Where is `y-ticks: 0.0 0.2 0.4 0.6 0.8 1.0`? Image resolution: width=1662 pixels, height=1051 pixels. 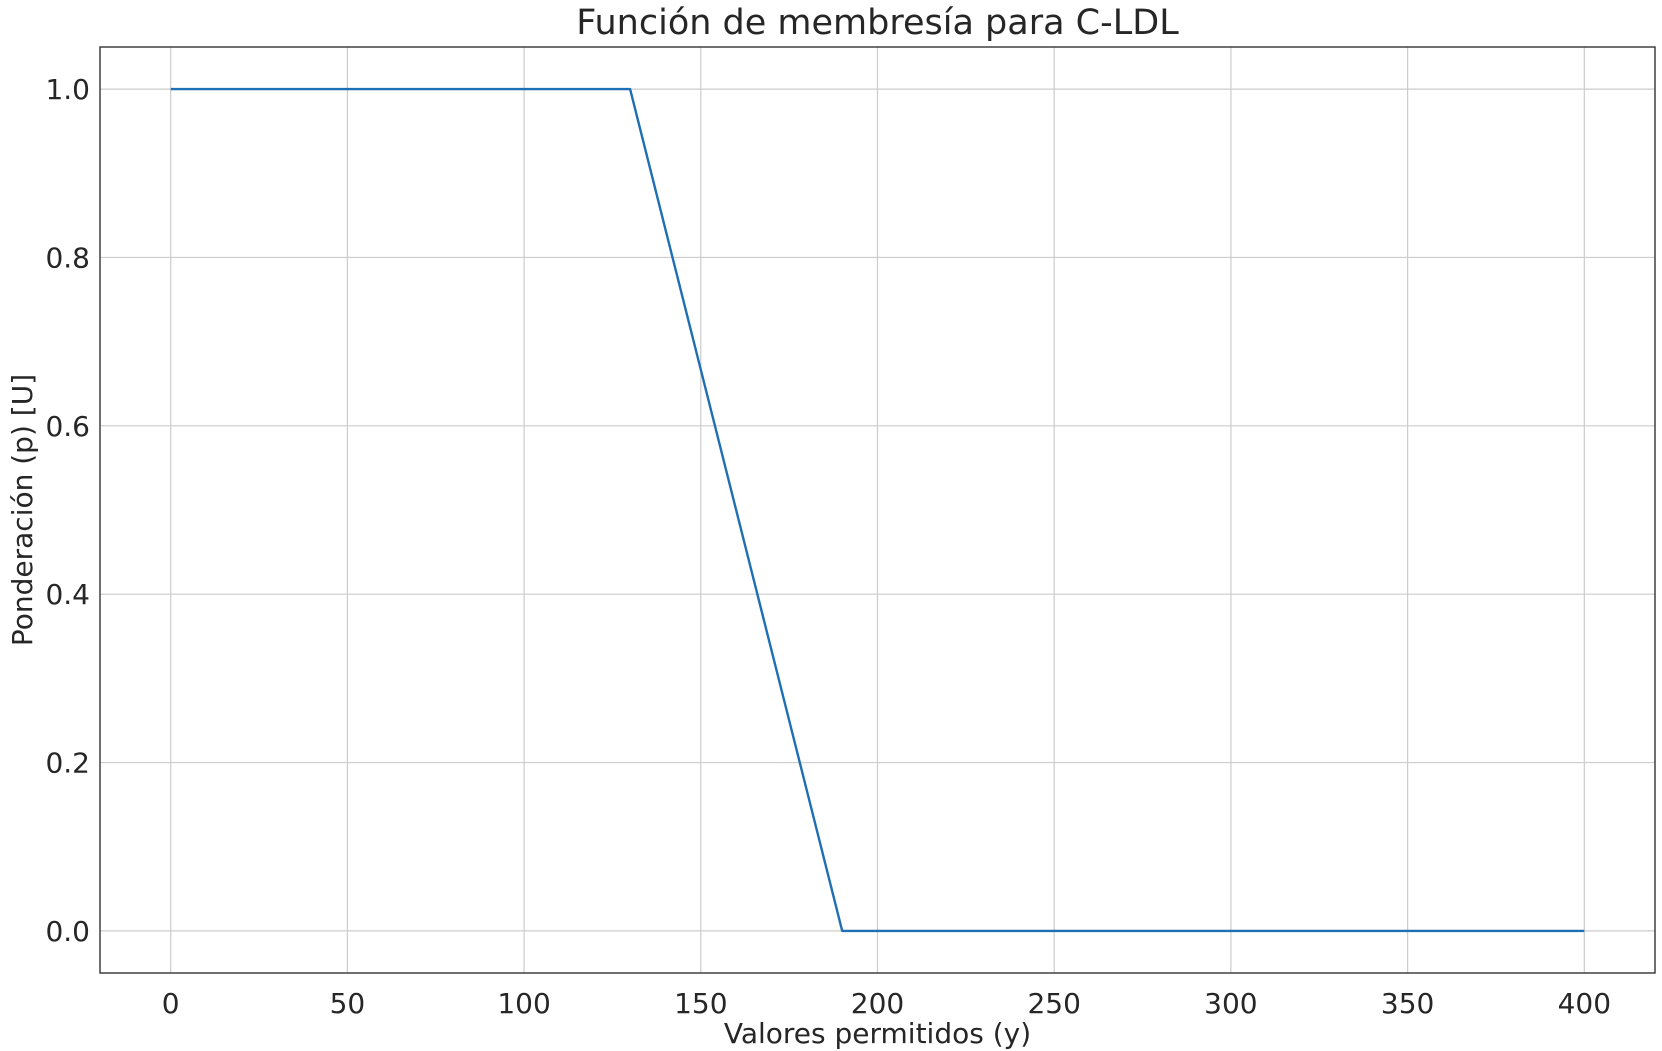
y-ticks: 0.0 0.2 0.4 0.6 0.8 1.0 is located at coordinates (67, 510).